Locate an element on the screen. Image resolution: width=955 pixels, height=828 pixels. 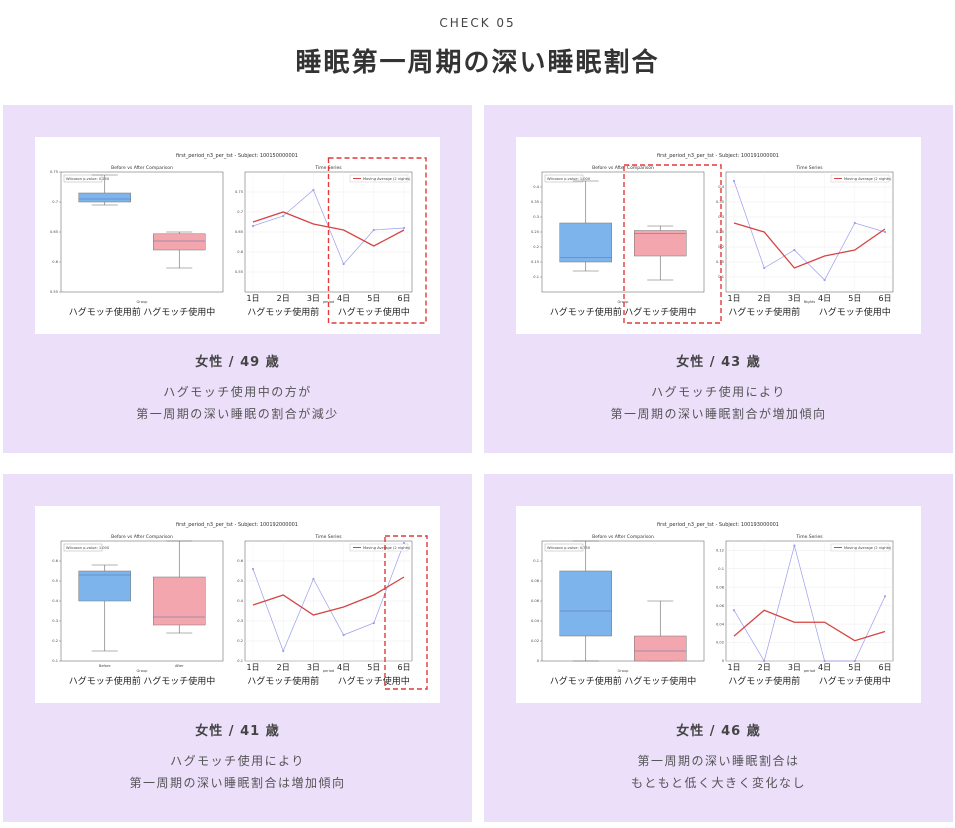
ts-panel-title: Time Series is located at coordinates (328, 537).